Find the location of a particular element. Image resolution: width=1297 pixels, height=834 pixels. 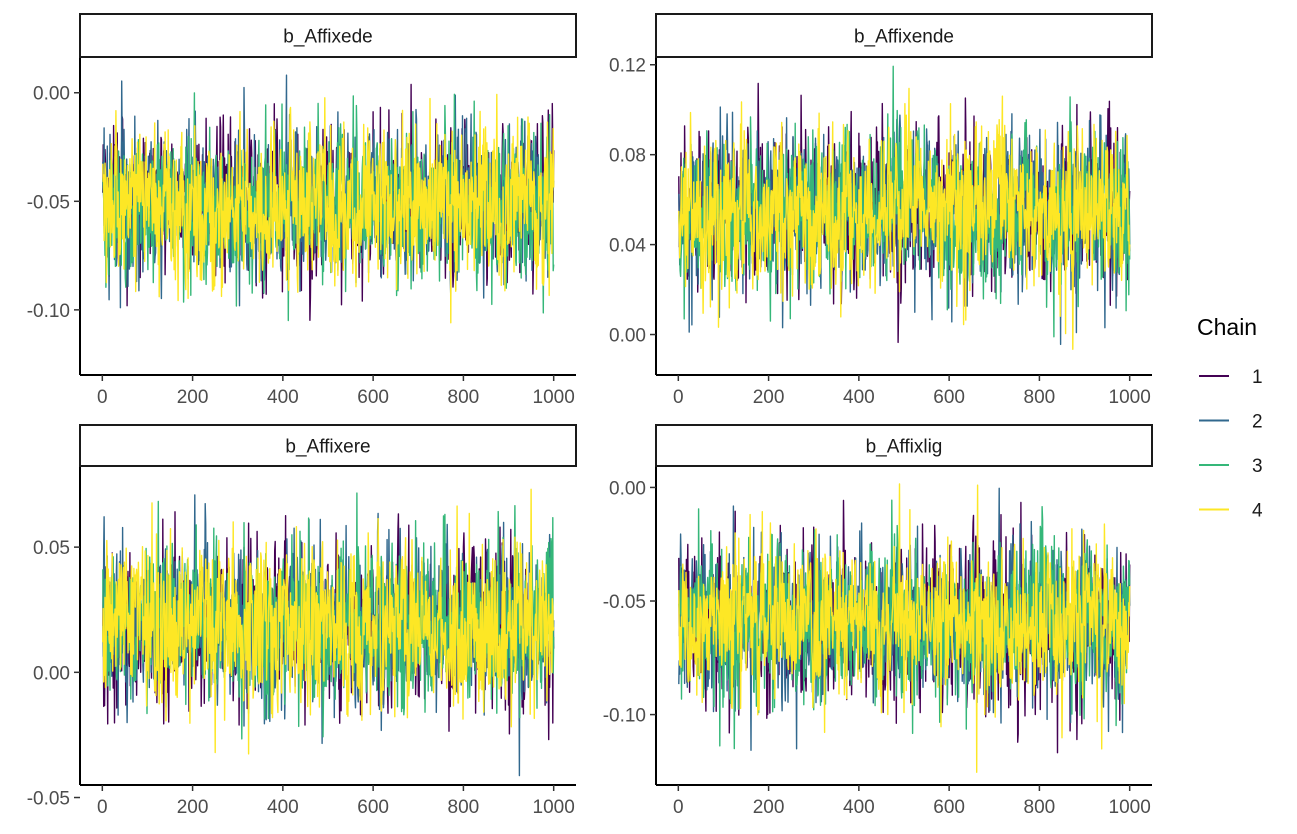

y-tick-label: 0.05 is located at coordinates (51, 548).